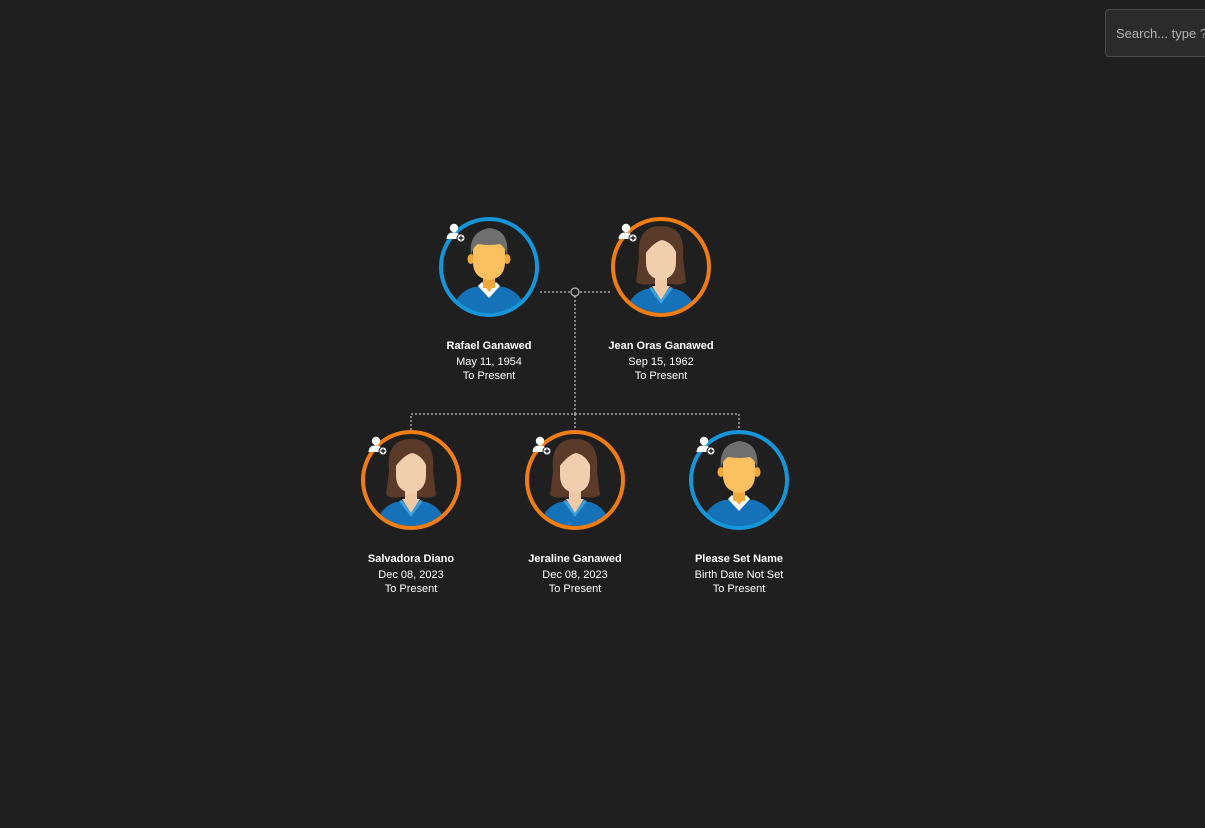 The image size is (1205, 828). What do you see at coordinates (411, 559) in the screenshot?
I see `person-name: Salvadora Diano` at bounding box center [411, 559].